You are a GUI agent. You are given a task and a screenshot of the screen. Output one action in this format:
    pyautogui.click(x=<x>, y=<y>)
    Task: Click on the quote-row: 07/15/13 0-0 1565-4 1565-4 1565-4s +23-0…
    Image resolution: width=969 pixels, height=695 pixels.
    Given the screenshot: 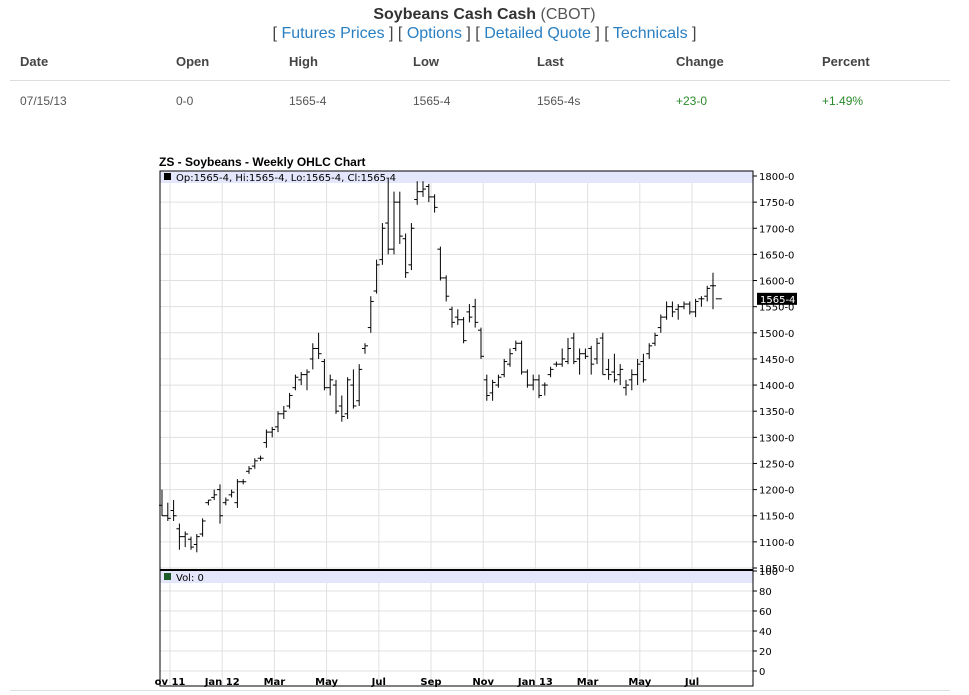 What is the action you would take?
    pyautogui.click(x=480, y=101)
    